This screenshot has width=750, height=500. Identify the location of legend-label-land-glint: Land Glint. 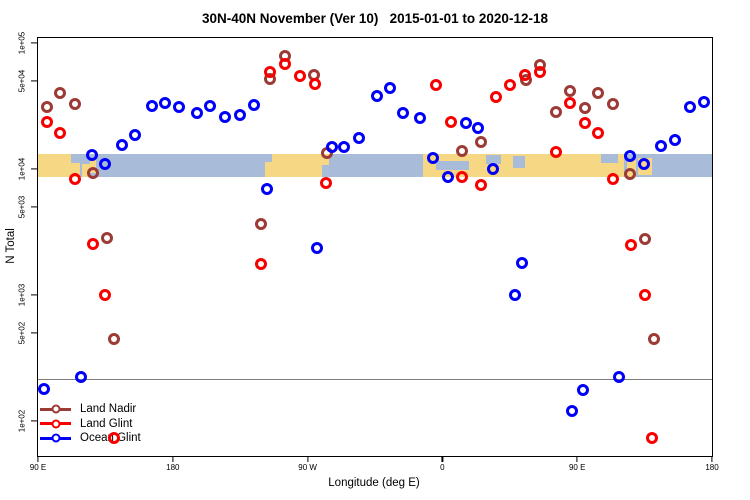
(106, 423).